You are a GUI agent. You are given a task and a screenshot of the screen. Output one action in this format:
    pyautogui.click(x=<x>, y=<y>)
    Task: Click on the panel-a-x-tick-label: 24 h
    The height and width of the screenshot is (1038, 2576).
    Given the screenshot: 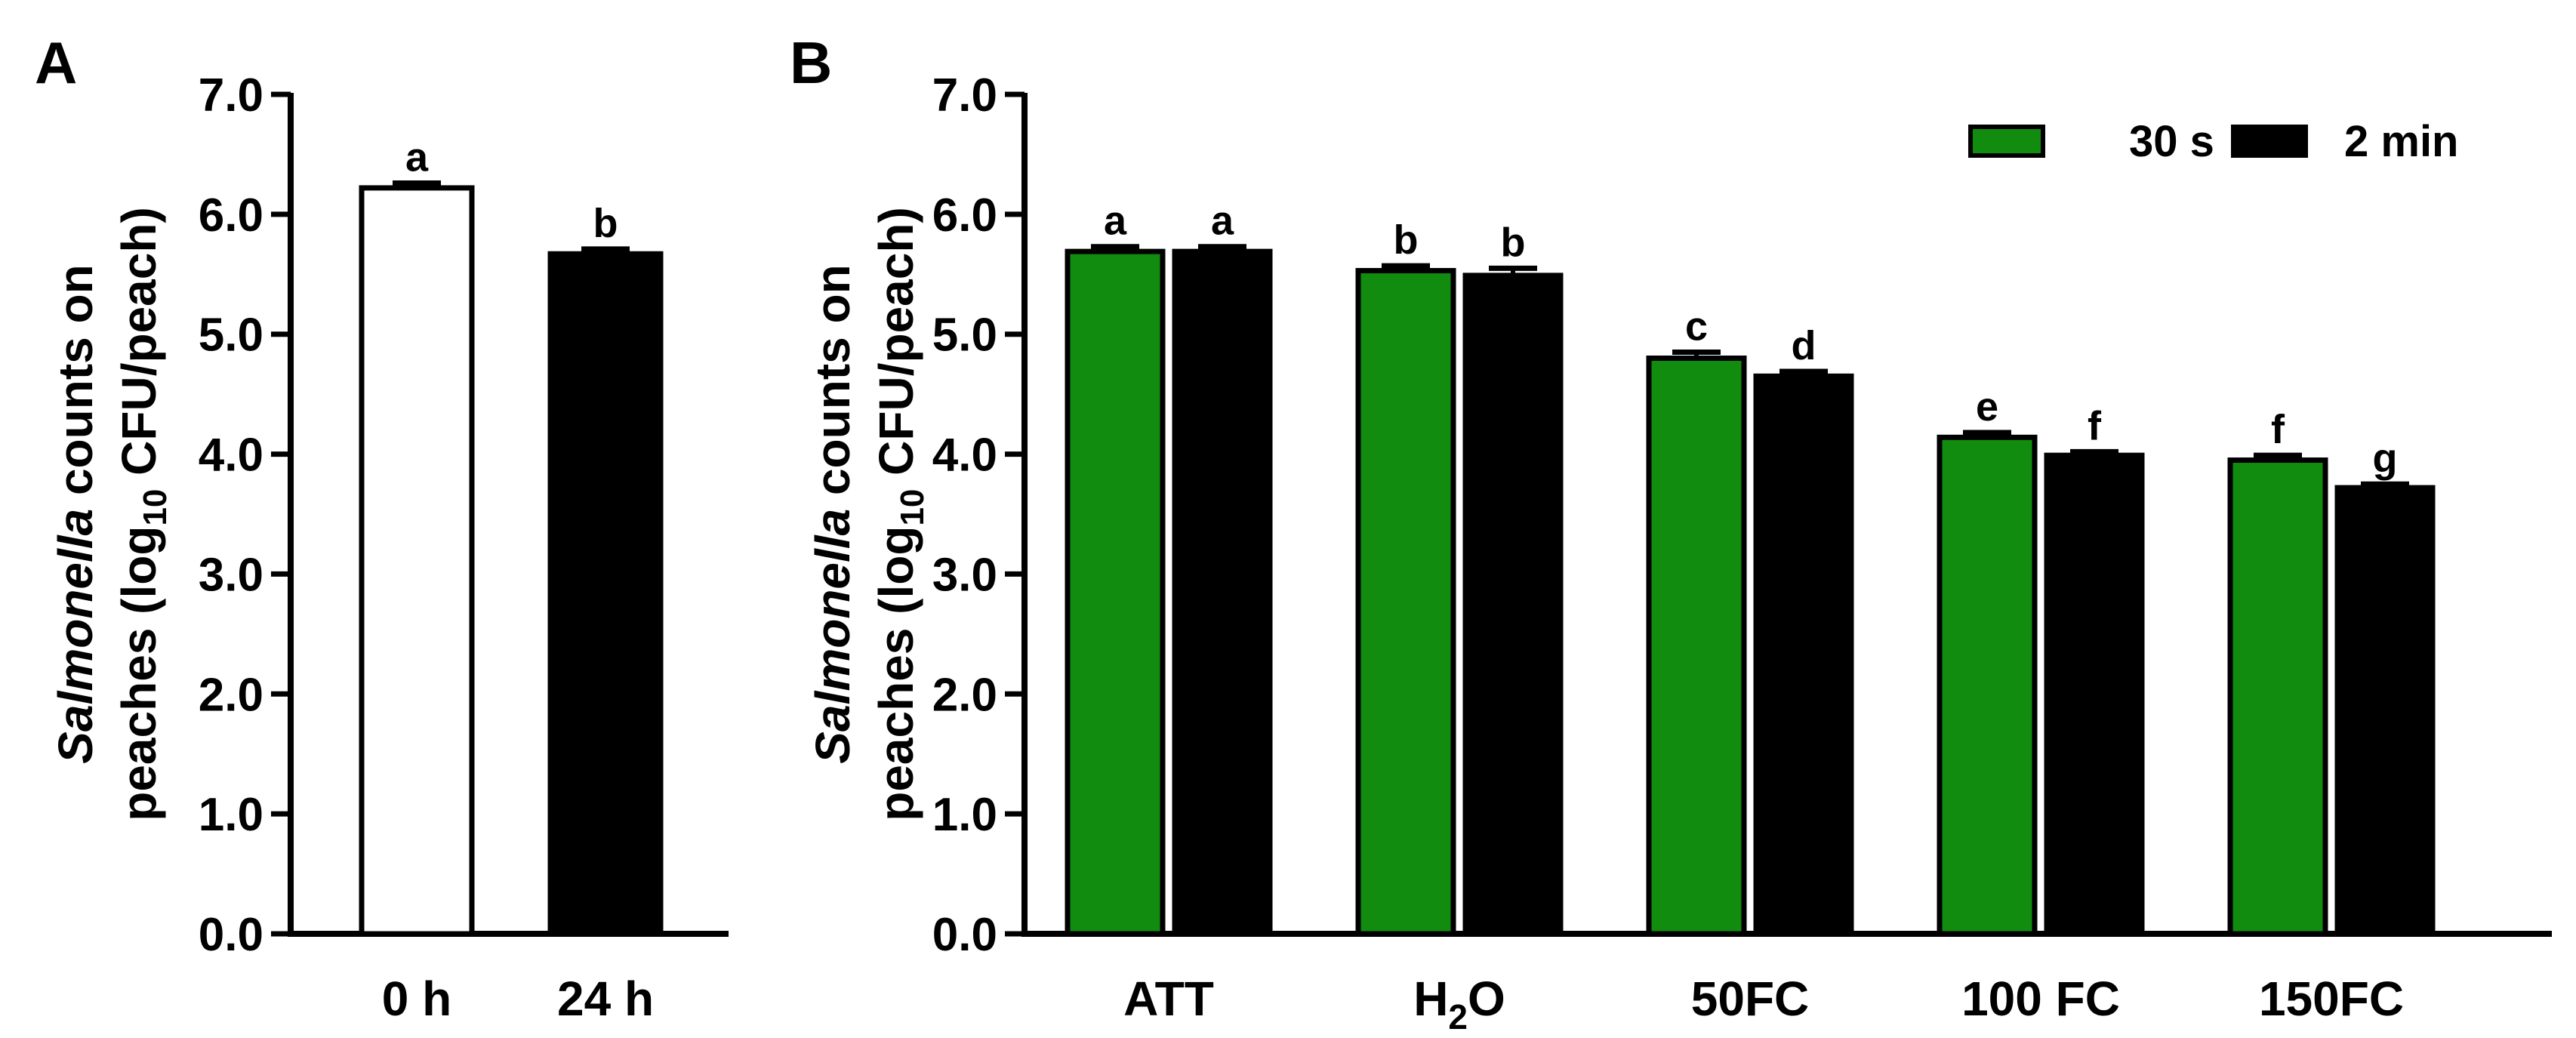 What is the action you would take?
    pyautogui.click(x=605, y=999)
    